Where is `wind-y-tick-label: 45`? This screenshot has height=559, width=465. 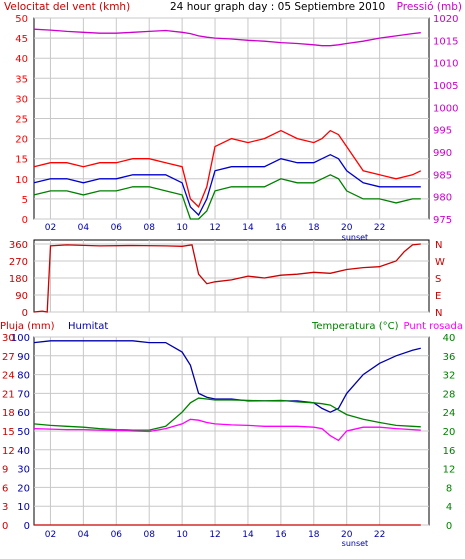 wind-y-tick-label: 45 is located at coordinates (21, 39).